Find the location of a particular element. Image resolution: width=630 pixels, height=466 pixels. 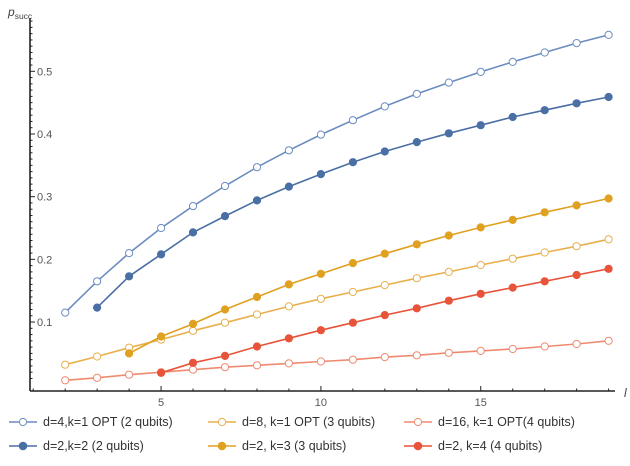

legend-item: d=16, k=1 OPT(4 qubits) is located at coordinates (489, 422).